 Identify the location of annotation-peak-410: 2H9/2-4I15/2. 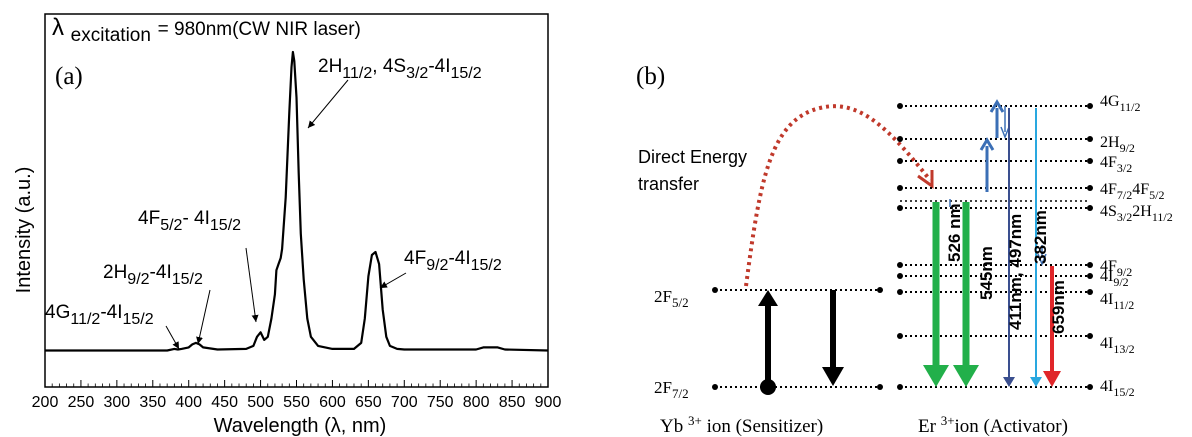
(153, 275).